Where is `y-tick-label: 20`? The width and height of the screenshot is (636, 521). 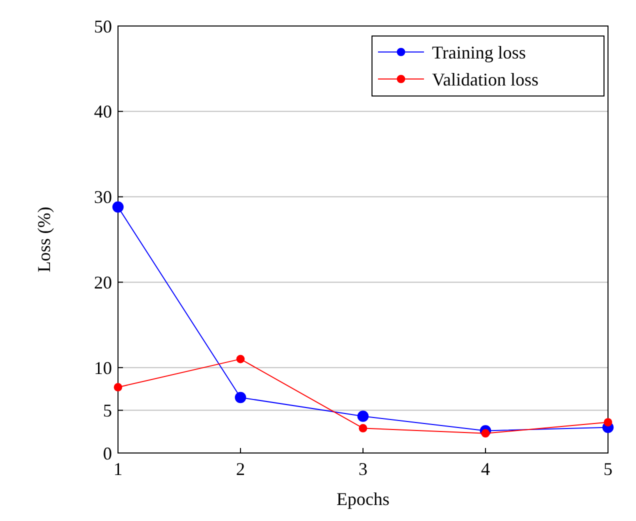 y-tick-label: 20 is located at coordinates (103, 282).